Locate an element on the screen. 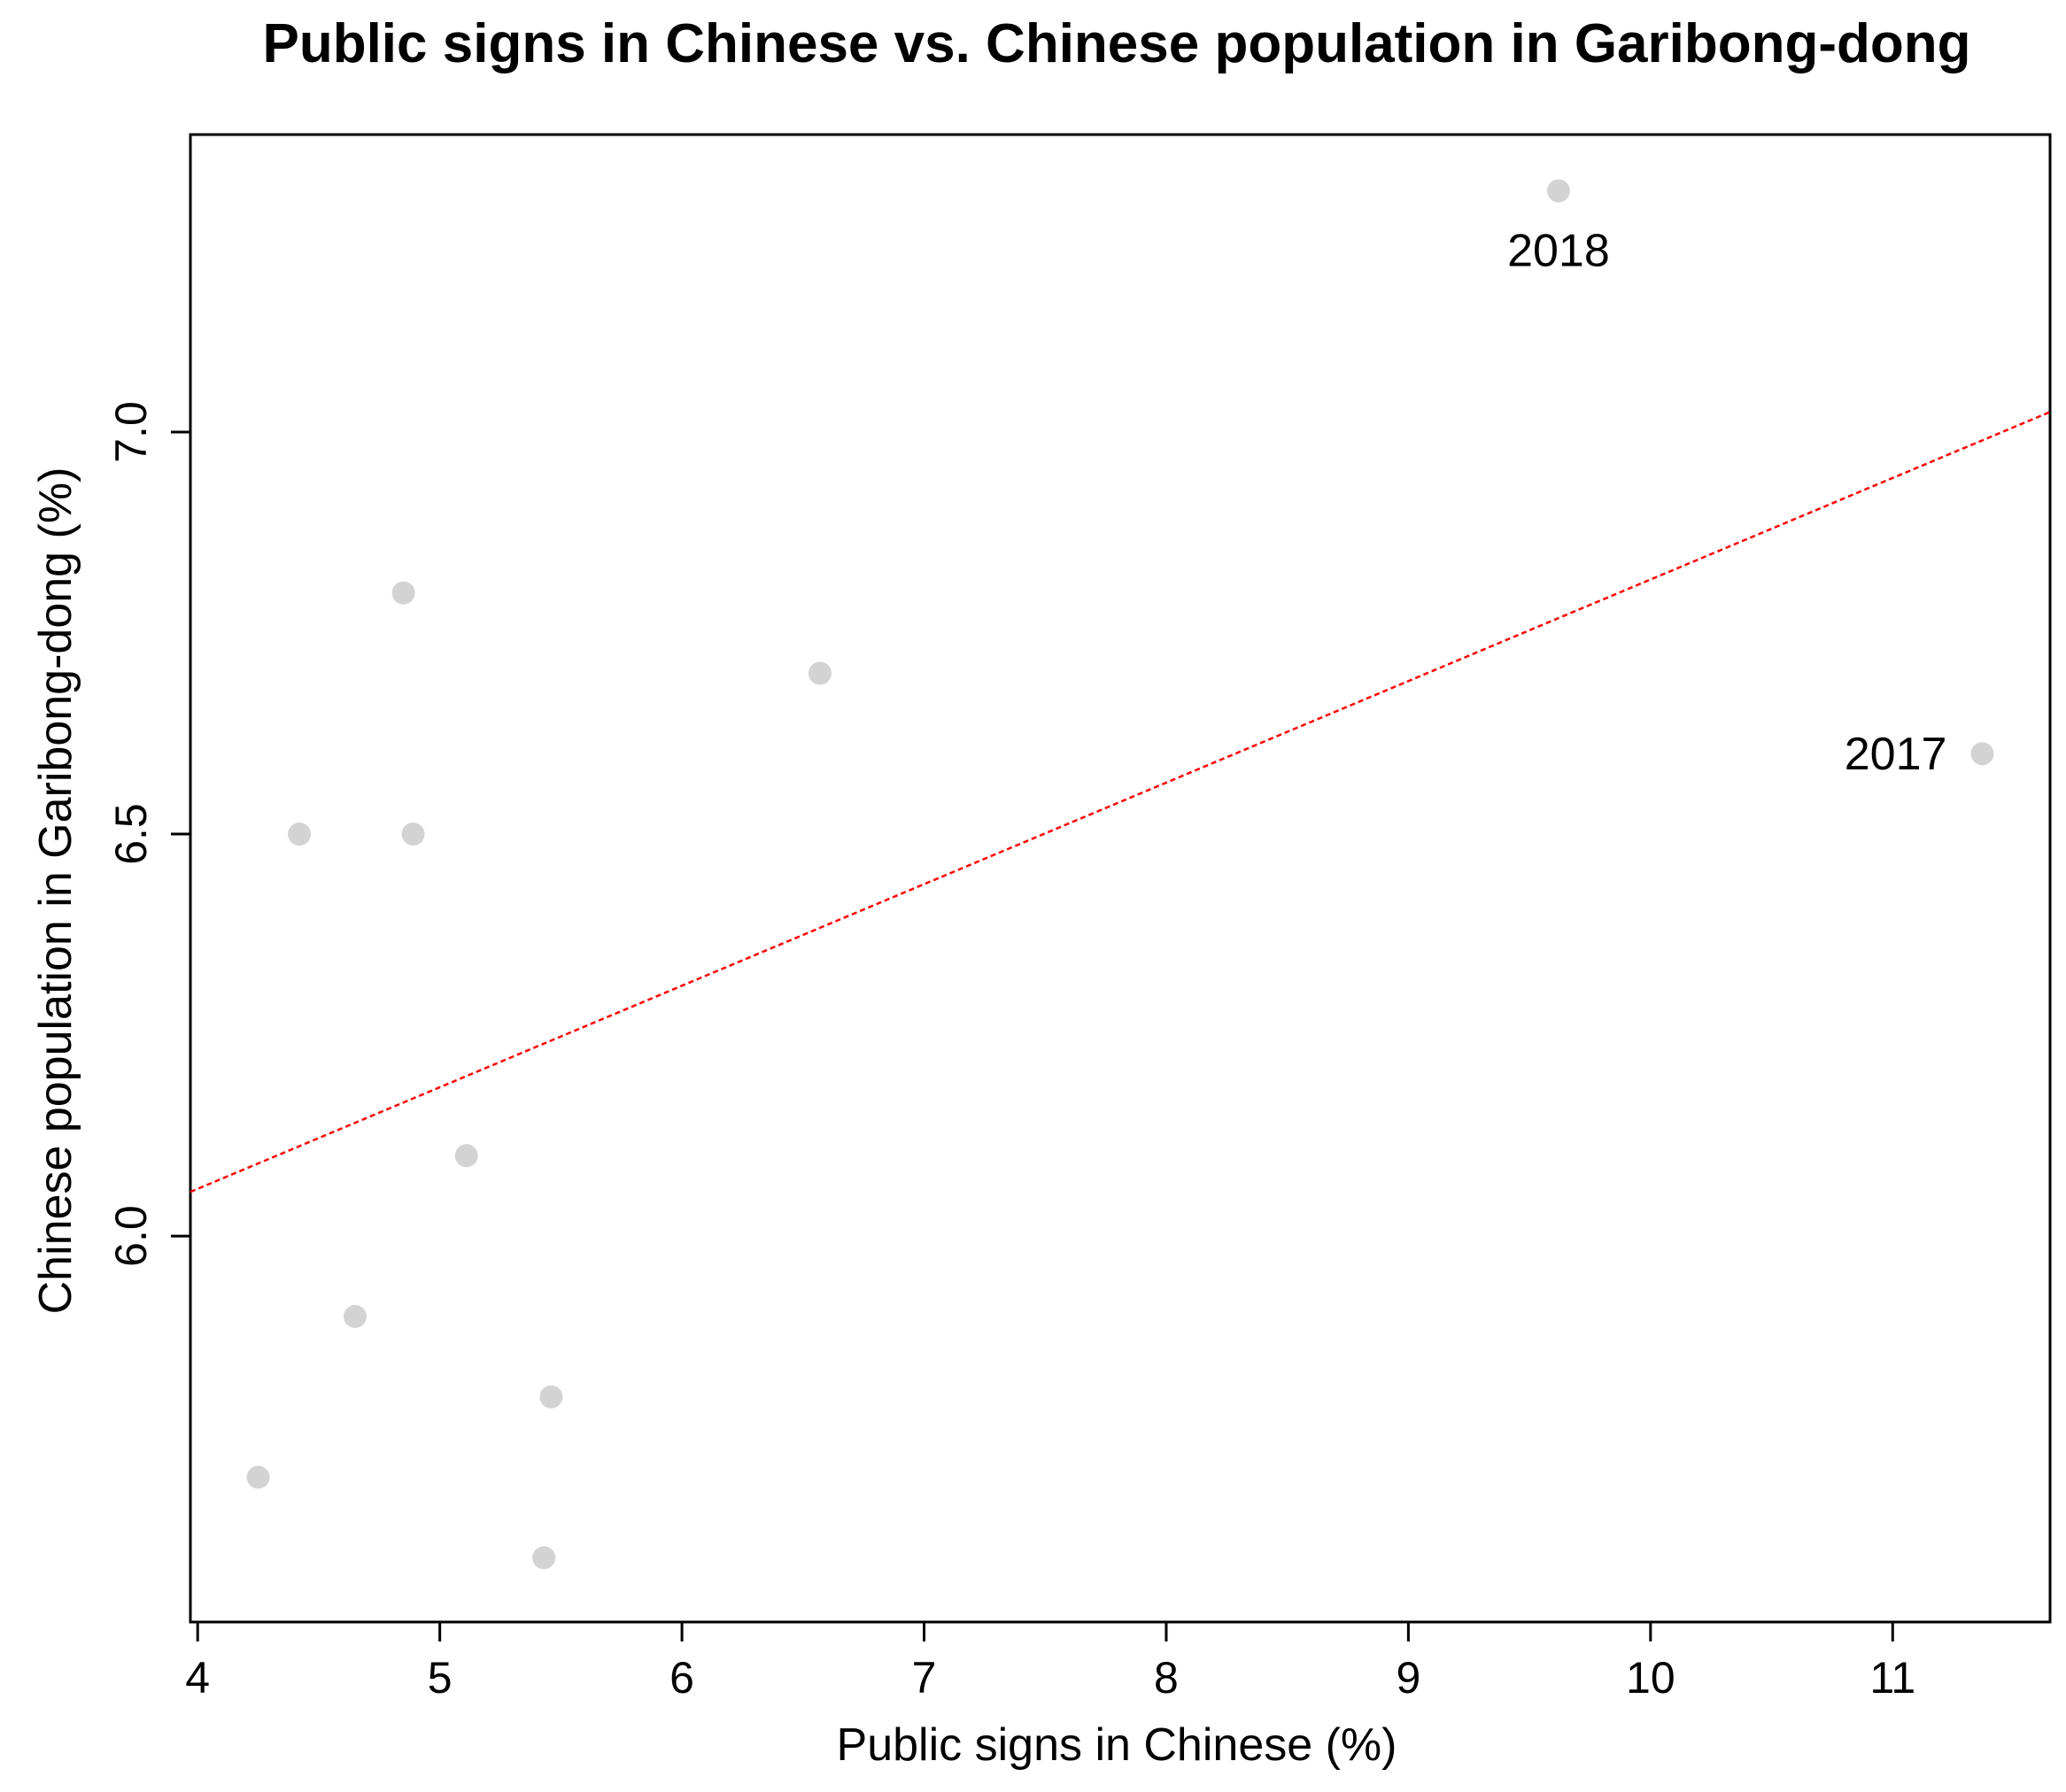 This screenshot has height=1792, width=2066. x-tick-label: 4 is located at coordinates (197, 1678).